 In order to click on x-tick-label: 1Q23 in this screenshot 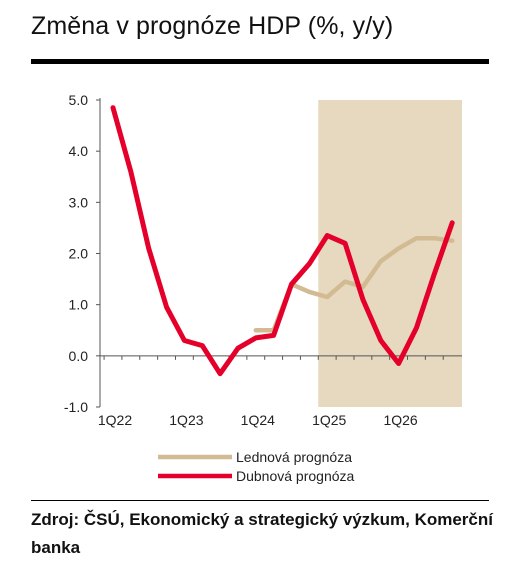, I will do `click(186, 420)`.